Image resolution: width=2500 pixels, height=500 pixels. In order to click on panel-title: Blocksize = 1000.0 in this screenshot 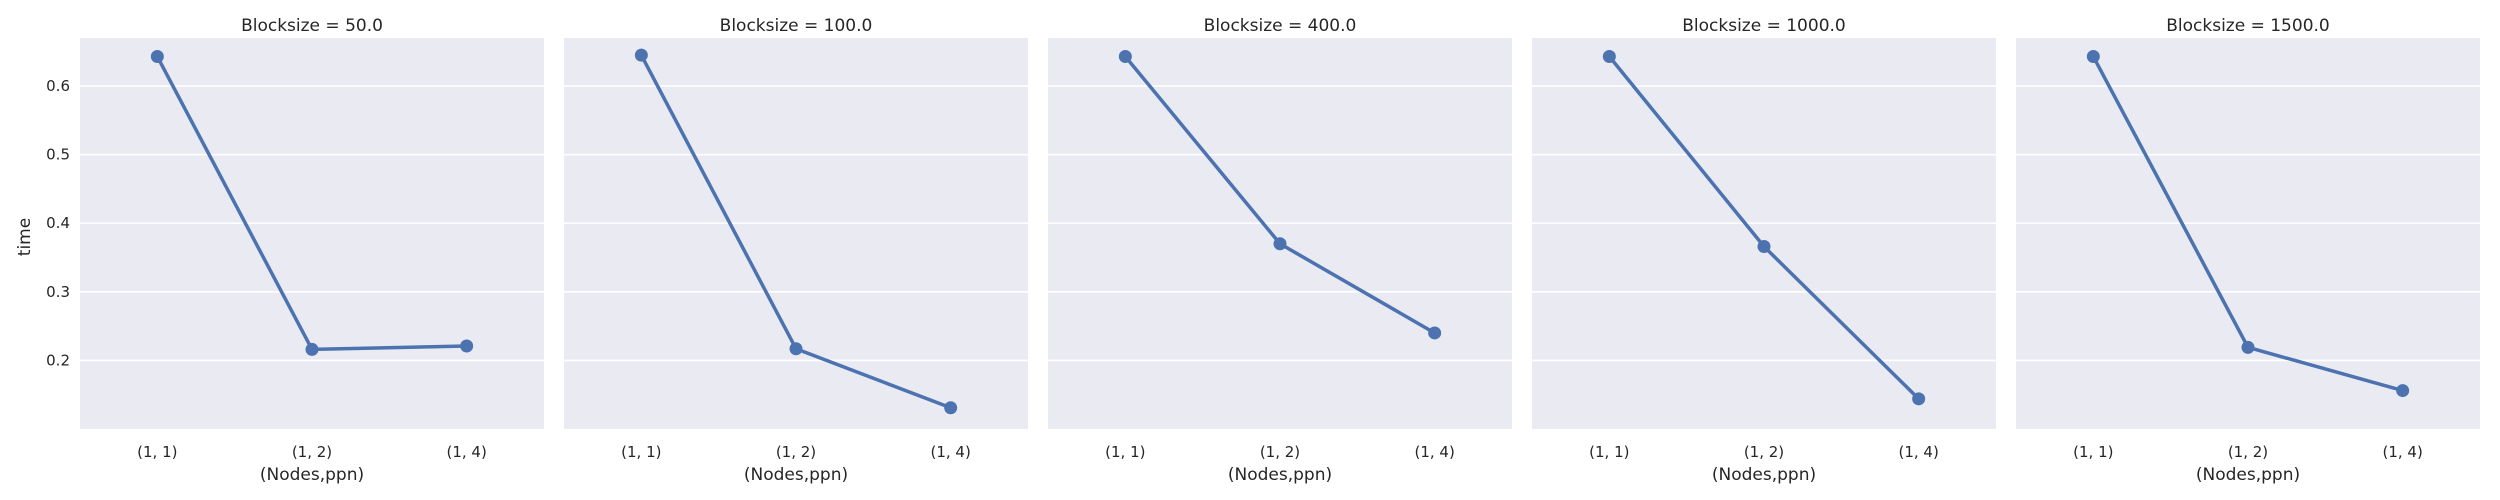, I will do `click(1763, 26)`.